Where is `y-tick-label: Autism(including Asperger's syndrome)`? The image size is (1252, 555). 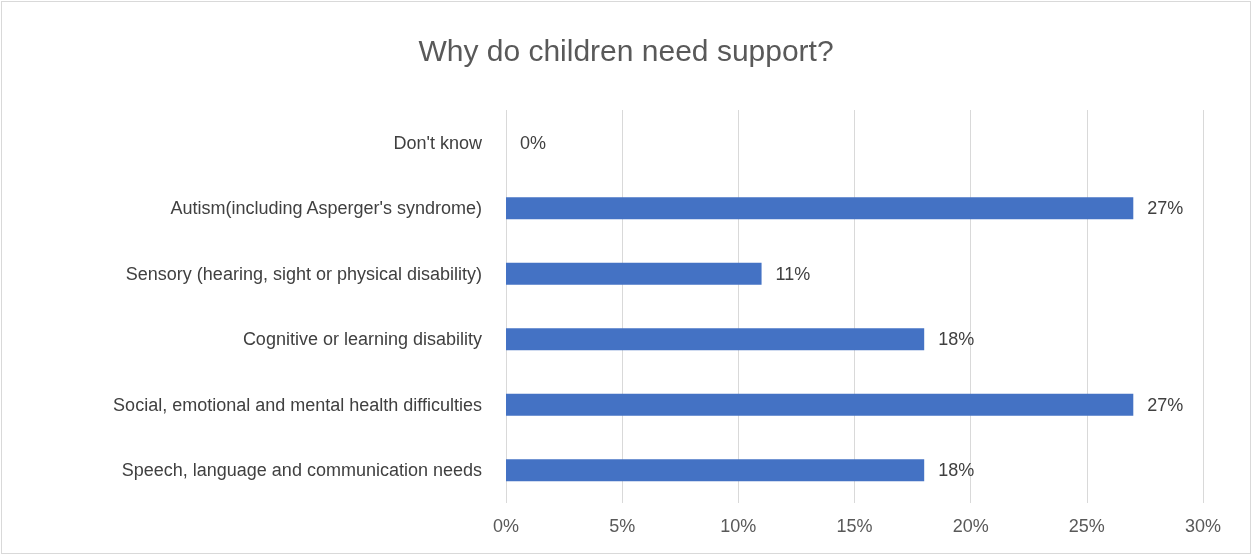
y-tick-label: Autism(including Asperger's syndrome) is located at coordinates (326, 208).